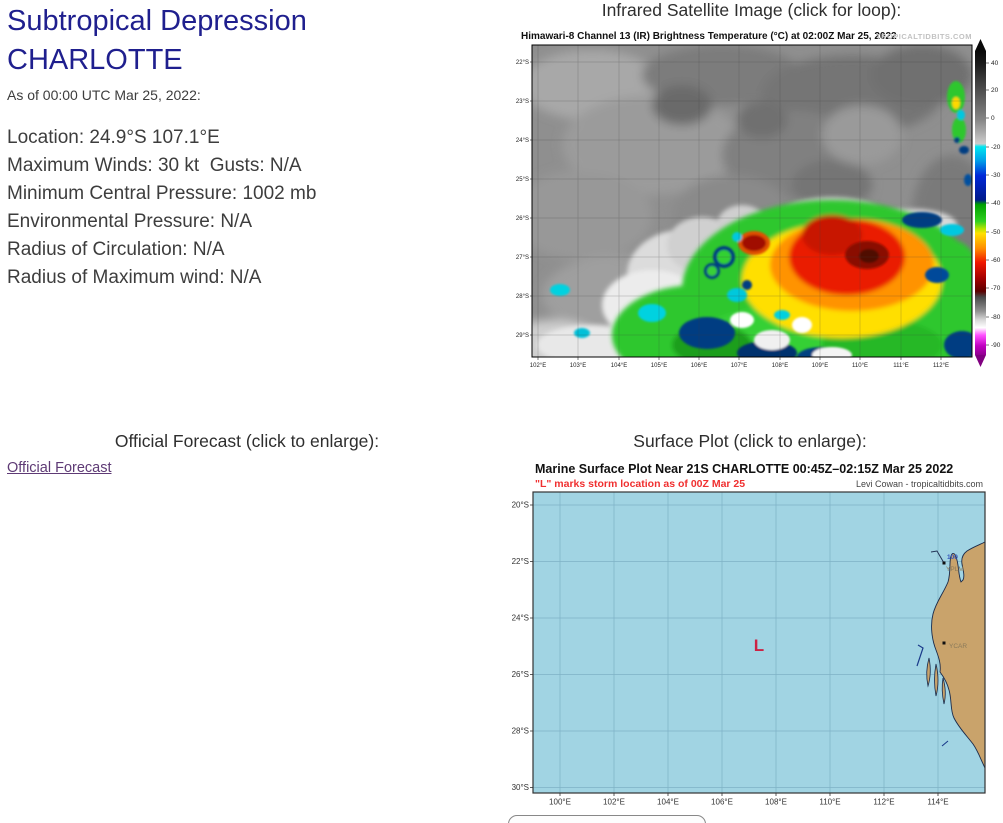 This screenshot has width=1003, height=823. What do you see at coordinates (222, 41) in the screenshot?
I see `storm-title: Subtropical Depression CHARLOTTE` at bounding box center [222, 41].